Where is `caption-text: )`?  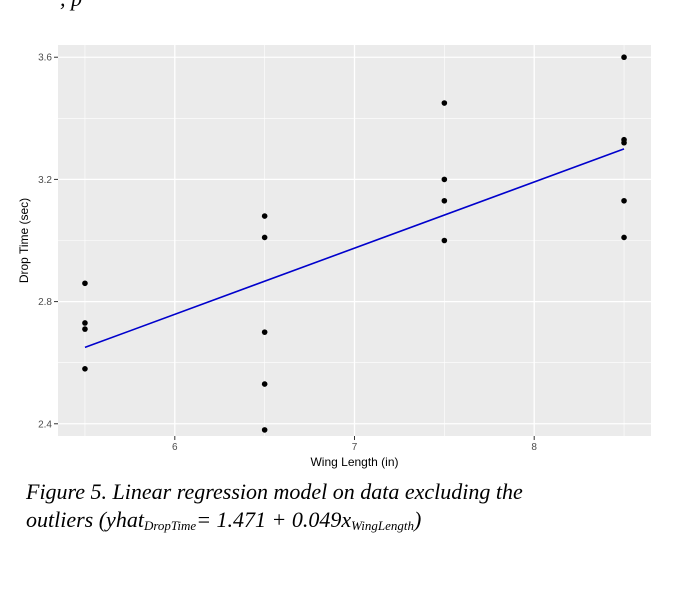 caption-text: ) is located at coordinates (418, 519).